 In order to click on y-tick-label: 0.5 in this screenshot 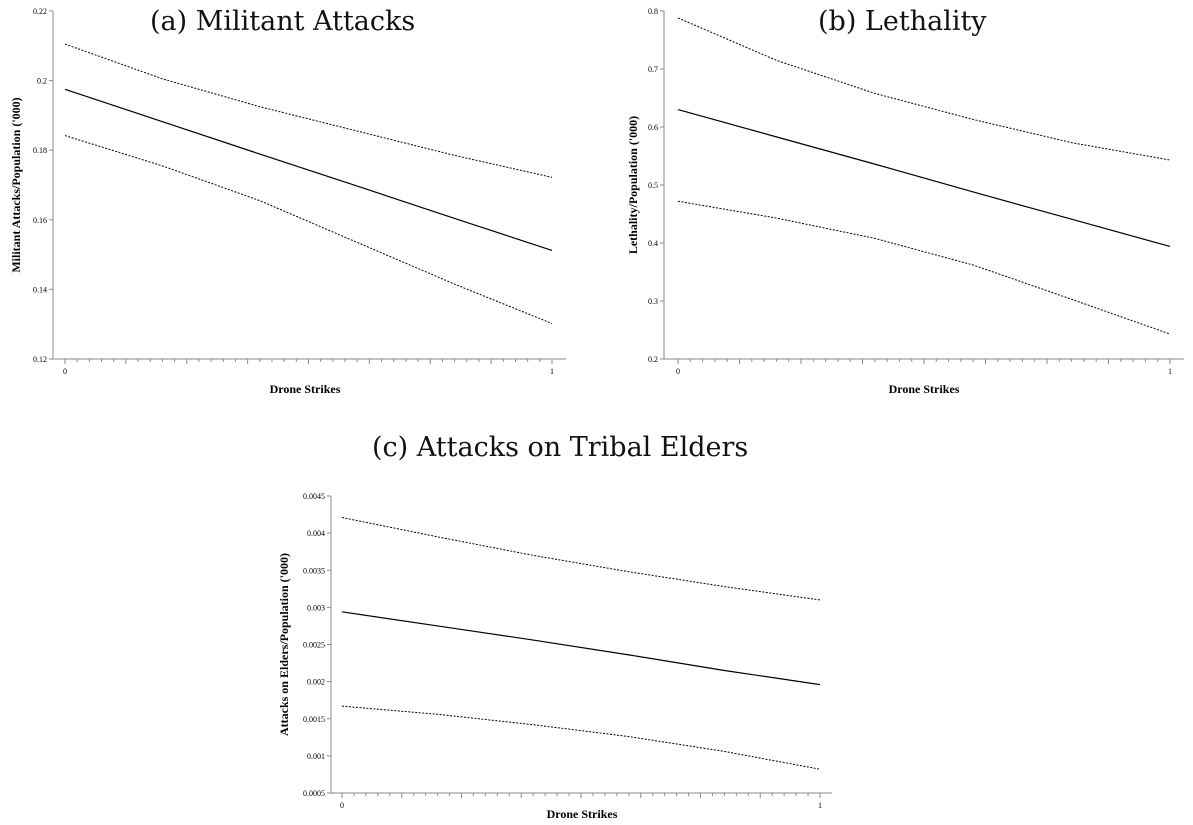, I will do `click(653, 185)`.